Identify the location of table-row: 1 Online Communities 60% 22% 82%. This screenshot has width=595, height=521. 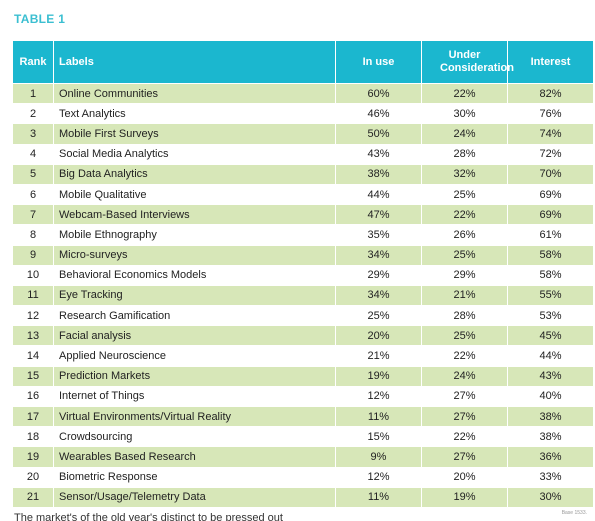
(303, 93).